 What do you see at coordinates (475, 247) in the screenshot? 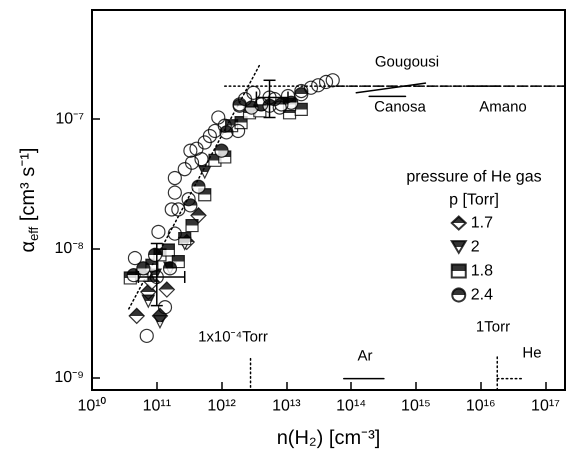
I see `legend-label: 2` at bounding box center [475, 247].